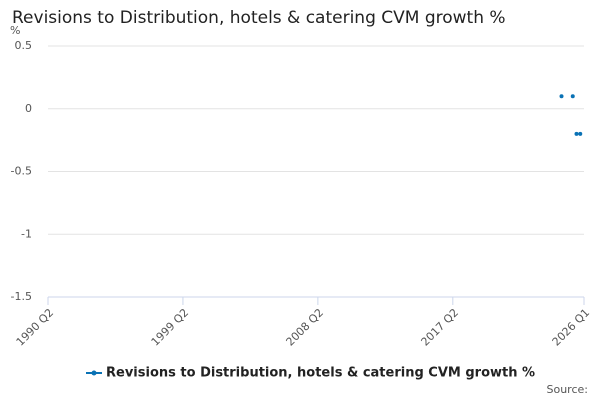  I want to click on y-tick-label: -1.5, so click(21, 296).